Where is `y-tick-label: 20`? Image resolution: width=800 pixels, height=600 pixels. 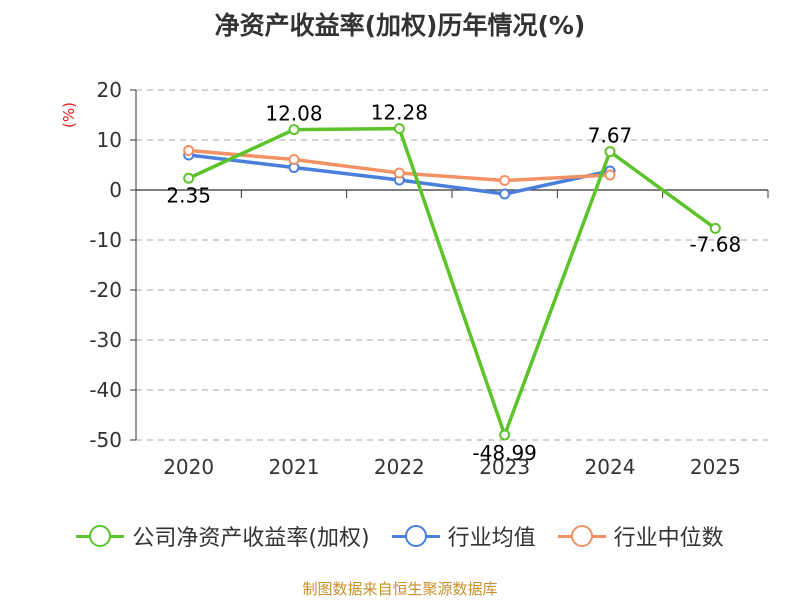 y-tick-label: 20 is located at coordinates (109, 90).